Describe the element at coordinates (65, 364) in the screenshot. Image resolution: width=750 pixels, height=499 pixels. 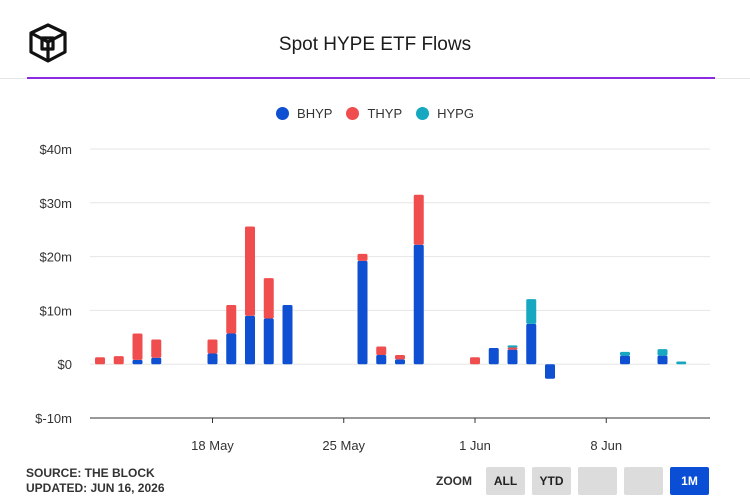
I see `y-tick-label: $0` at that location.